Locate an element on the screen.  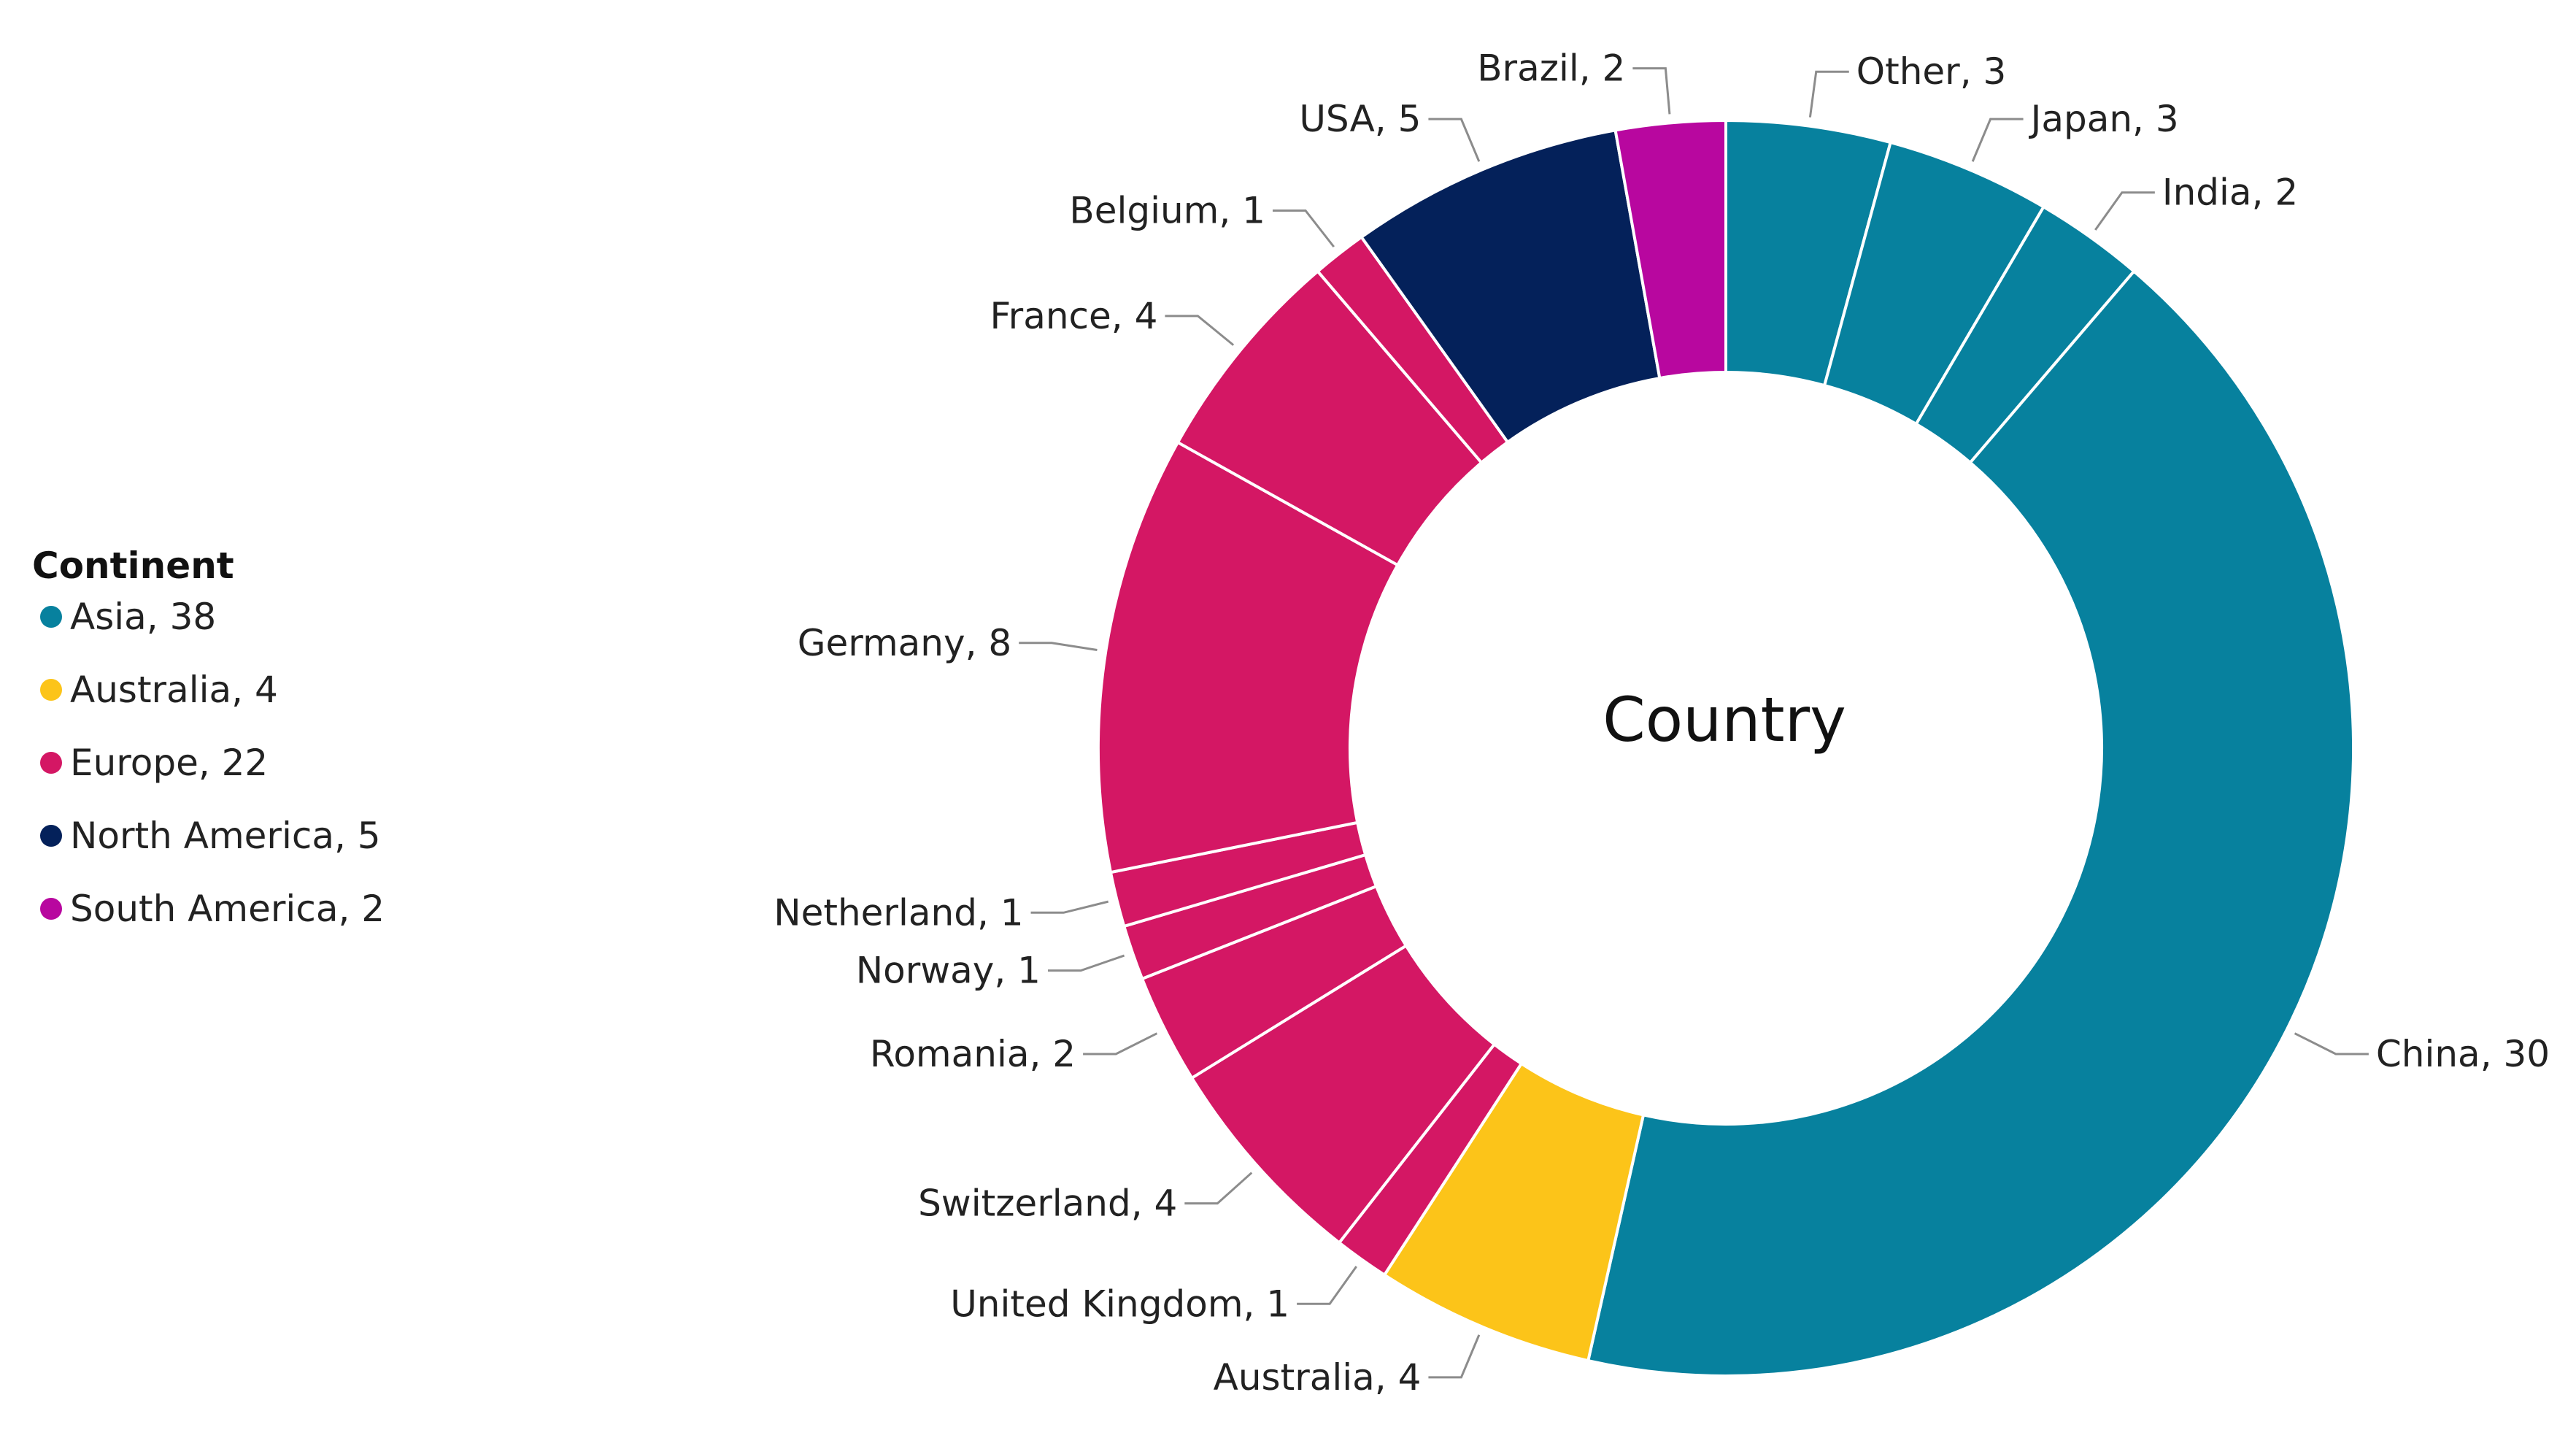
leader-line-norway is located at coordinates (1086, 963).